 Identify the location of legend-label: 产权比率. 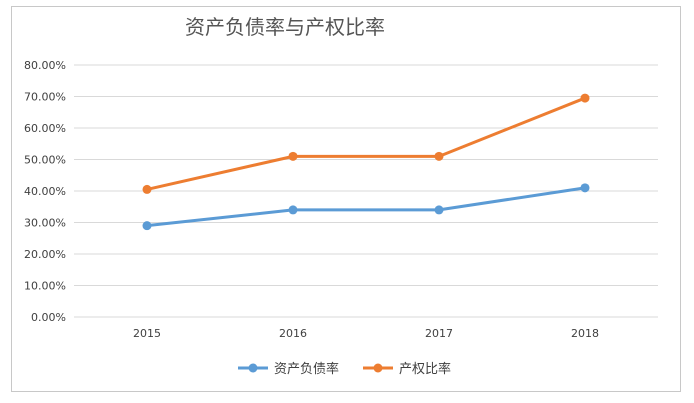
(425, 369).